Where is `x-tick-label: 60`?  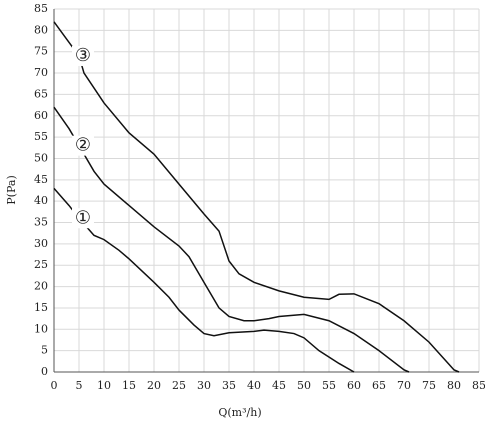
x-tick-label: 60 is located at coordinates (354, 385).